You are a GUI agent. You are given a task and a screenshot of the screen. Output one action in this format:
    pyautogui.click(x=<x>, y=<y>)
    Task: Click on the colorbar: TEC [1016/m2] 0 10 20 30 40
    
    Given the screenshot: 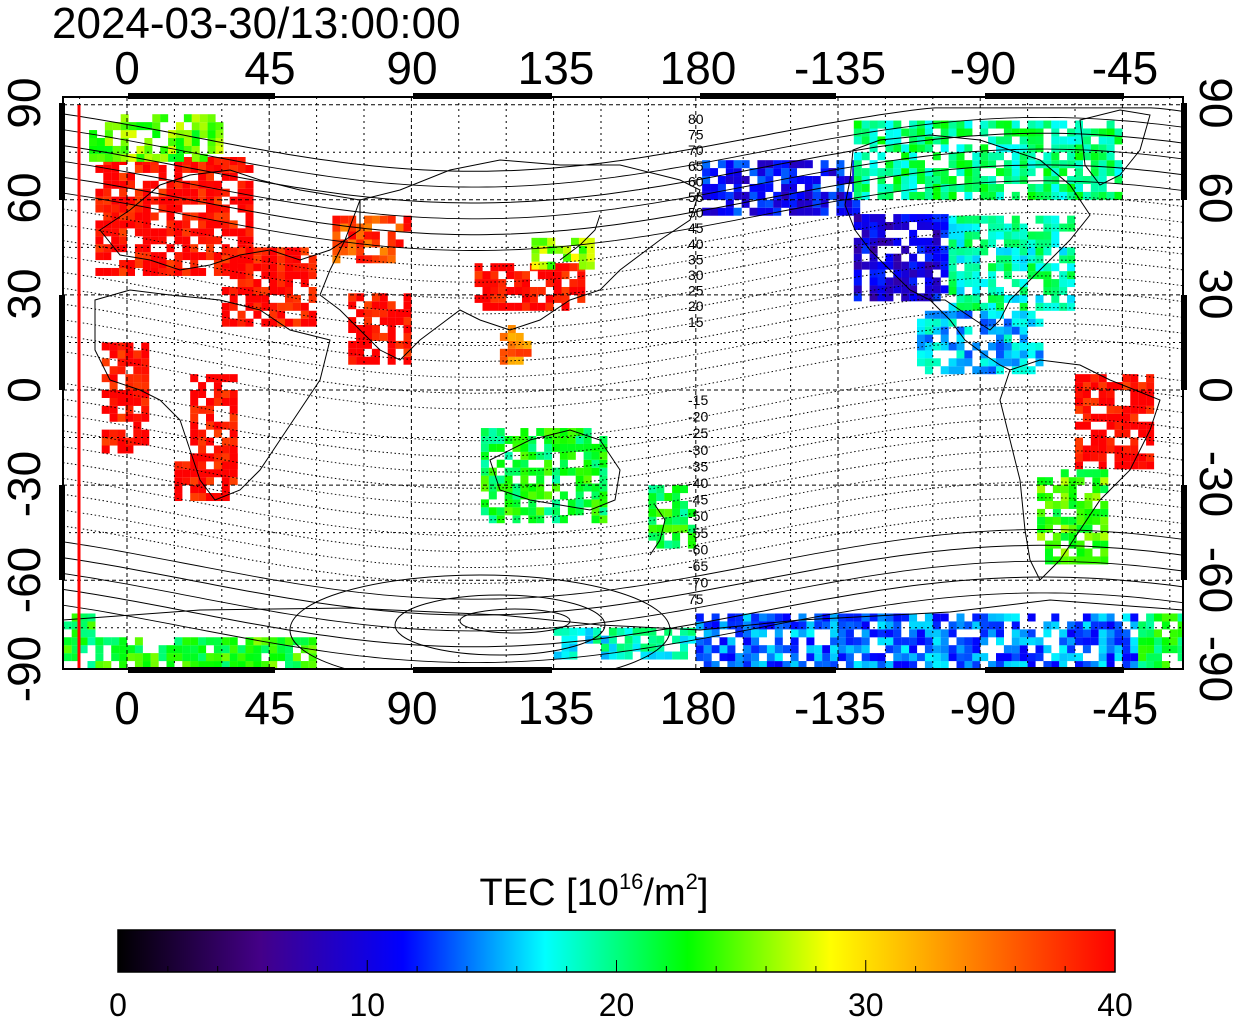 What is the action you would take?
    pyautogui.click(x=621, y=946)
    